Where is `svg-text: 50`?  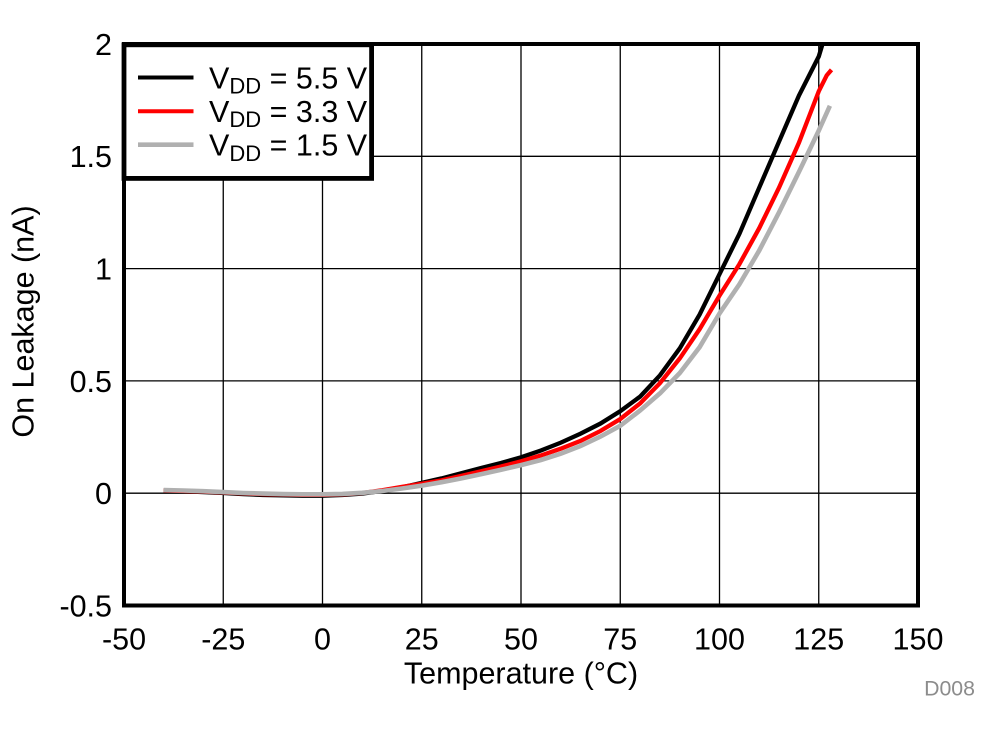 svg-text: 50 is located at coordinates (521, 640).